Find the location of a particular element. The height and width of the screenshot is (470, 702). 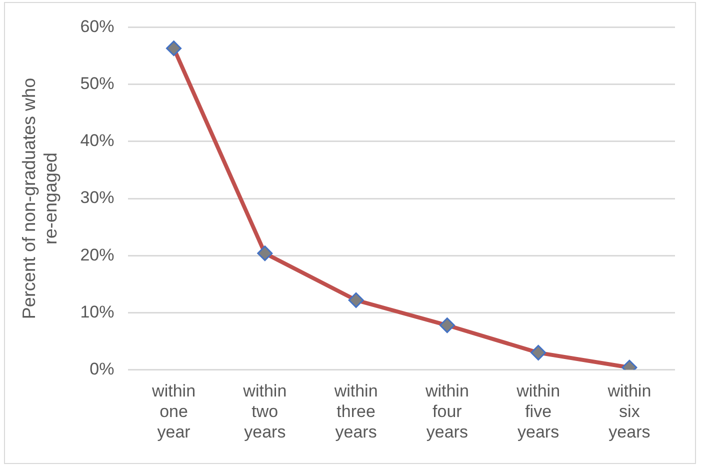

y-tick-label: 10% is located at coordinates (97, 312).